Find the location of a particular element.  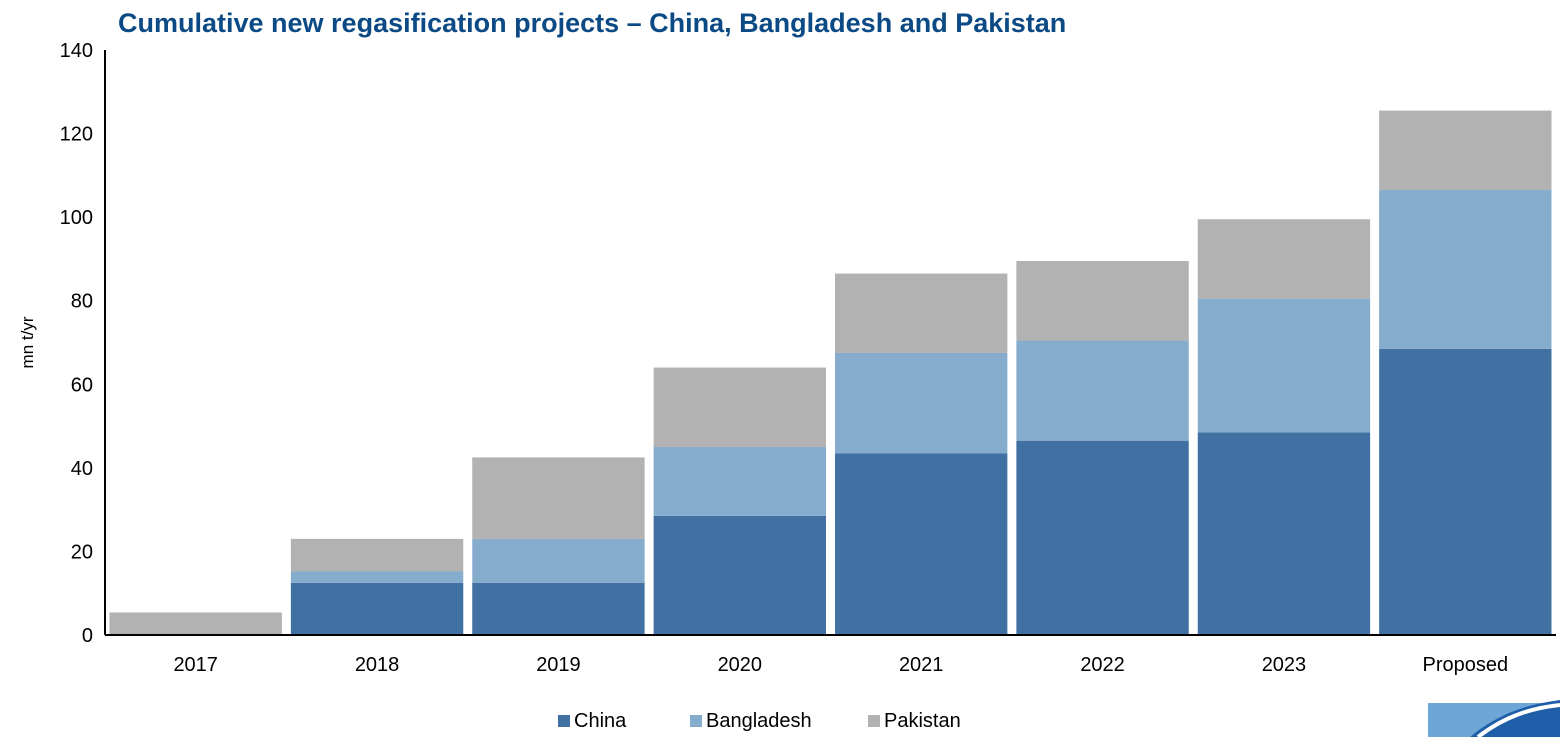

y-tick-label: 80 is located at coordinates (82, 302).